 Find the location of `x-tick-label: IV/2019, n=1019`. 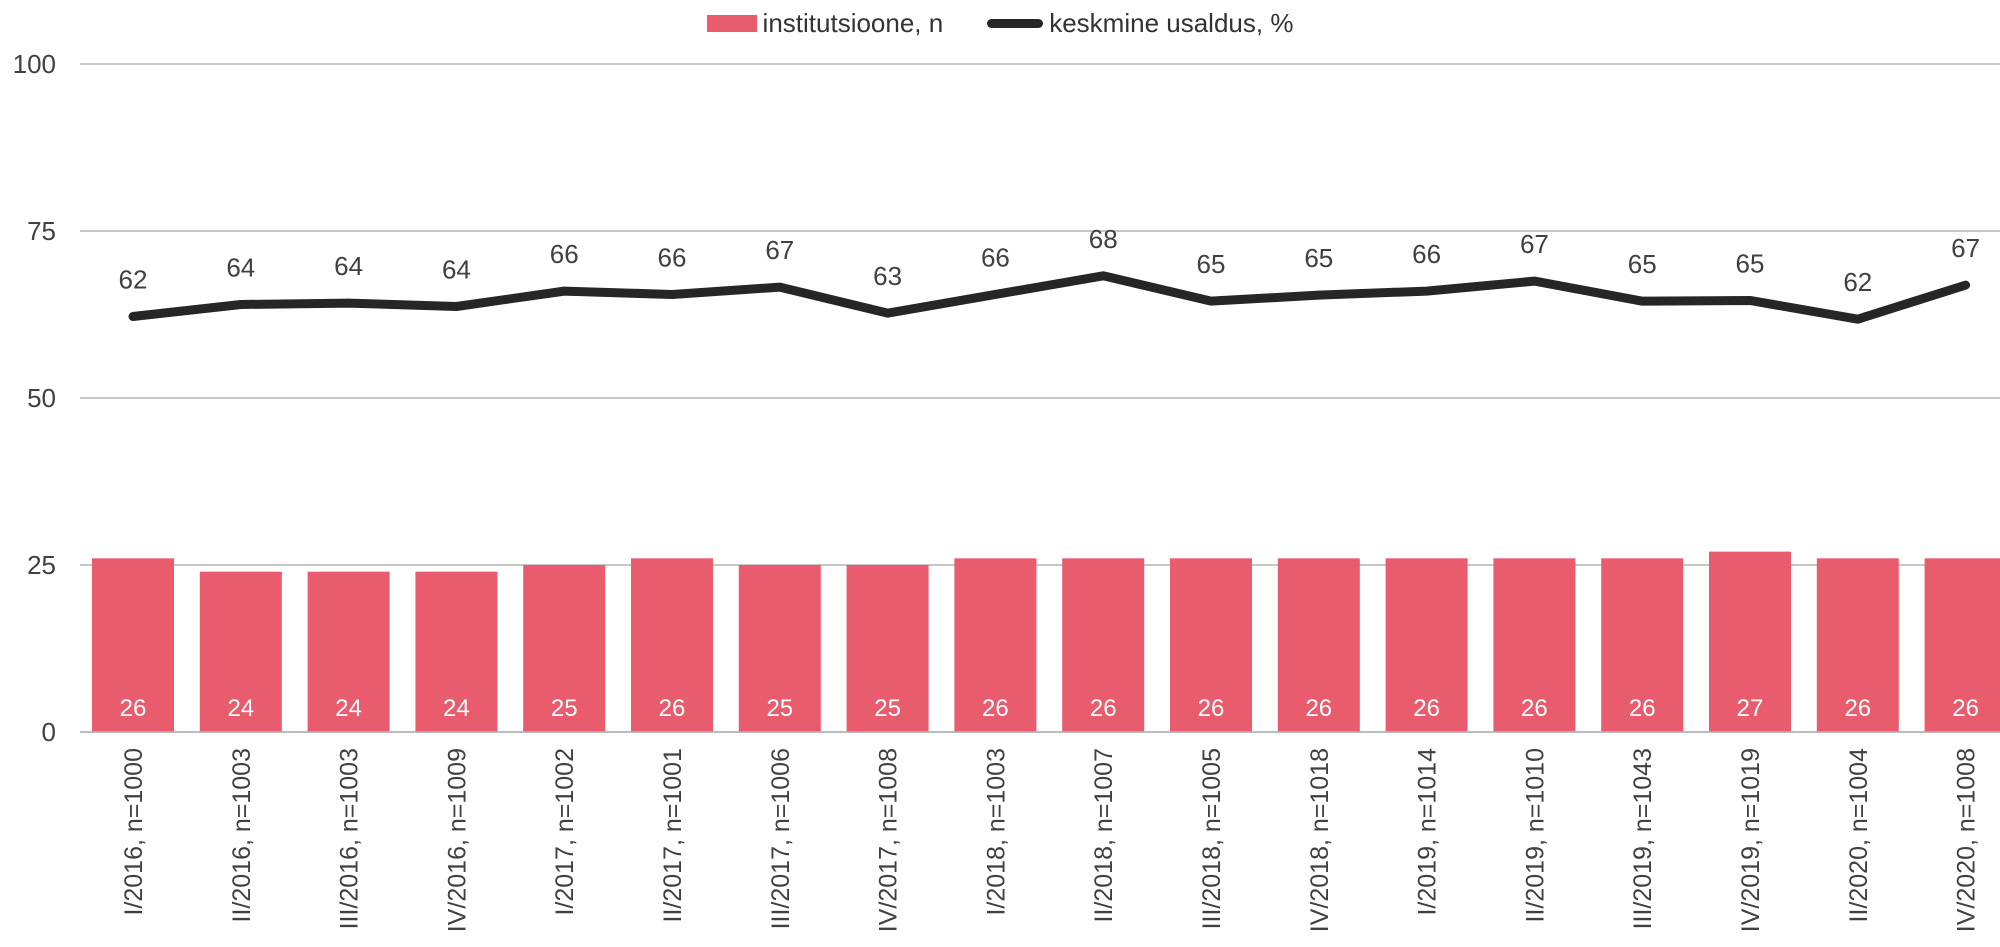

x-tick-label: IV/2019, n=1019 is located at coordinates (1751, 840).